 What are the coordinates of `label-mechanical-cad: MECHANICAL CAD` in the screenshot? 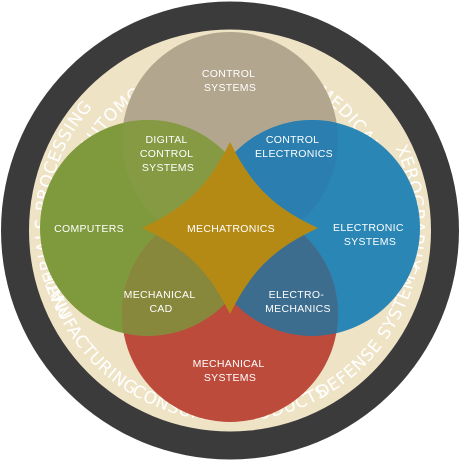 It's located at (161, 302).